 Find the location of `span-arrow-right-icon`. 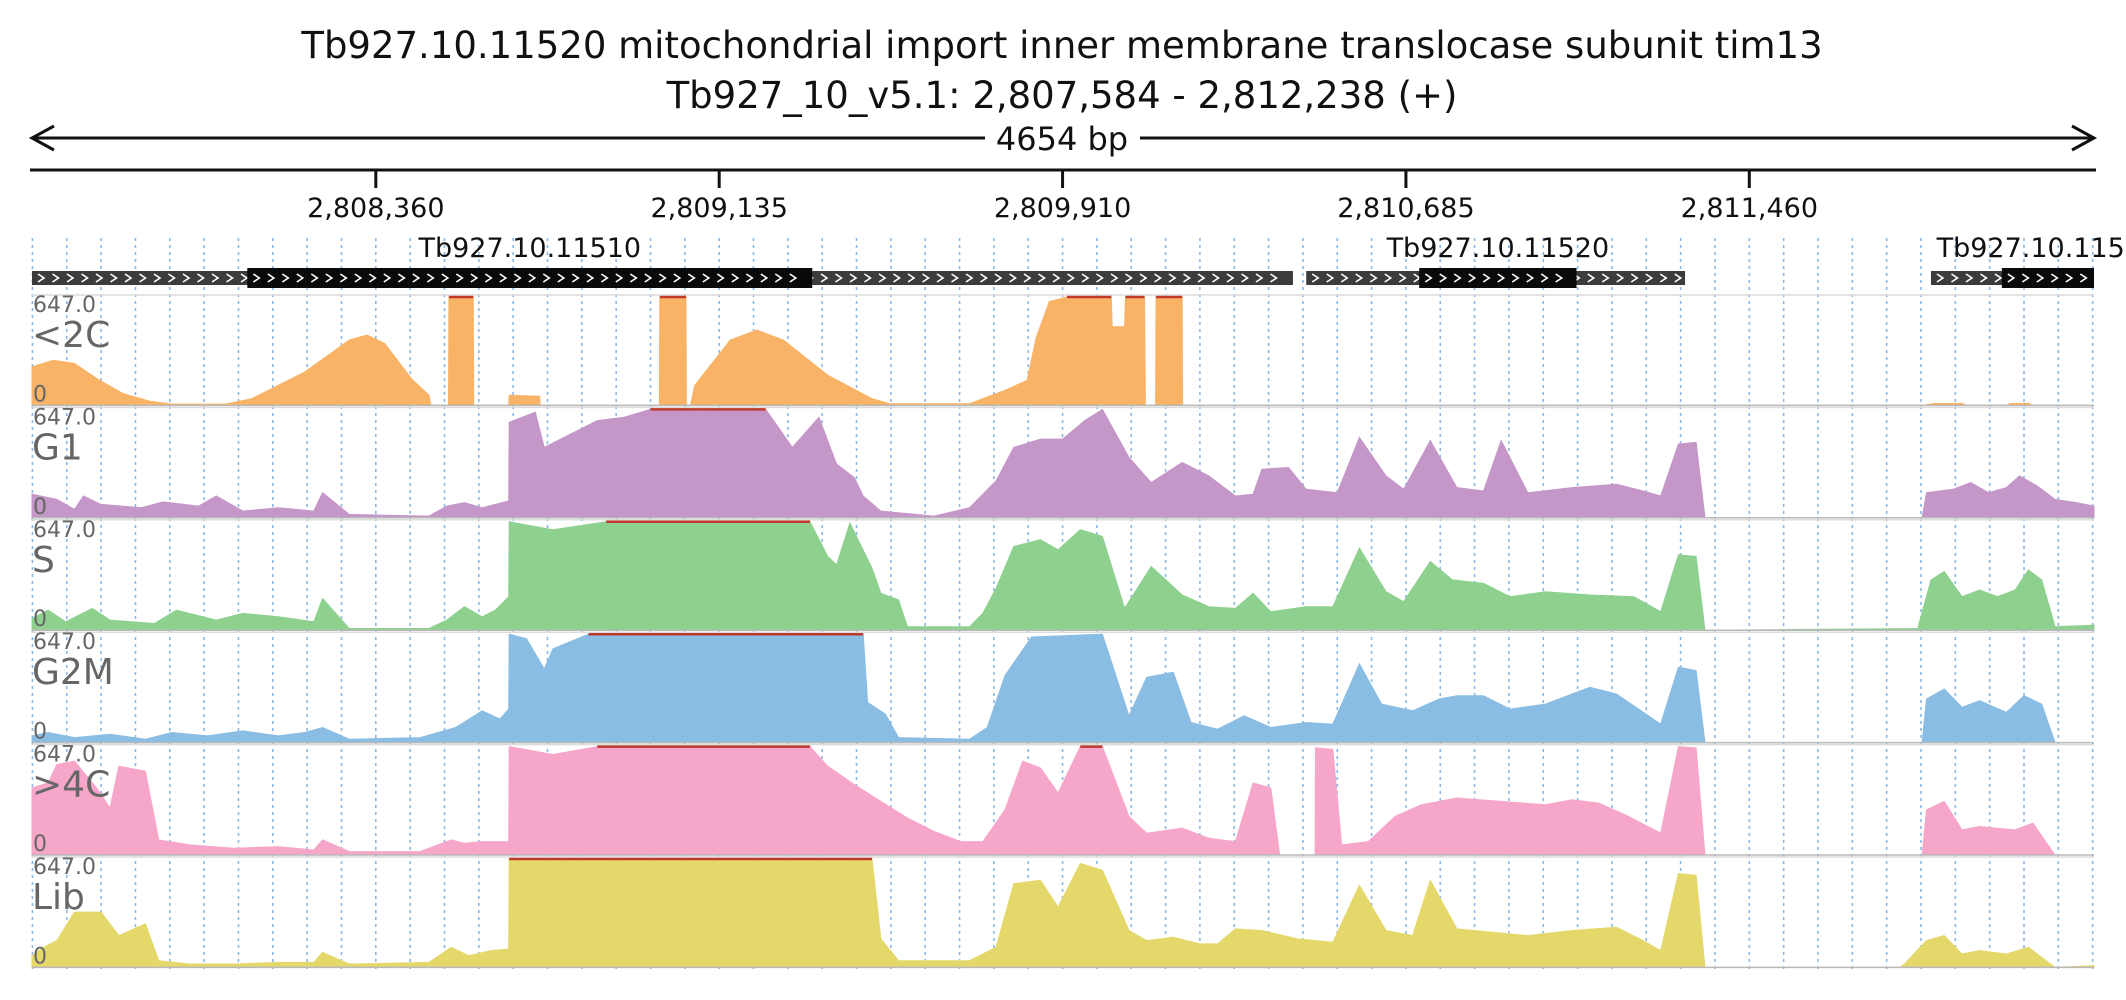

span-arrow-right-icon is located at coordinates (2084, 138).